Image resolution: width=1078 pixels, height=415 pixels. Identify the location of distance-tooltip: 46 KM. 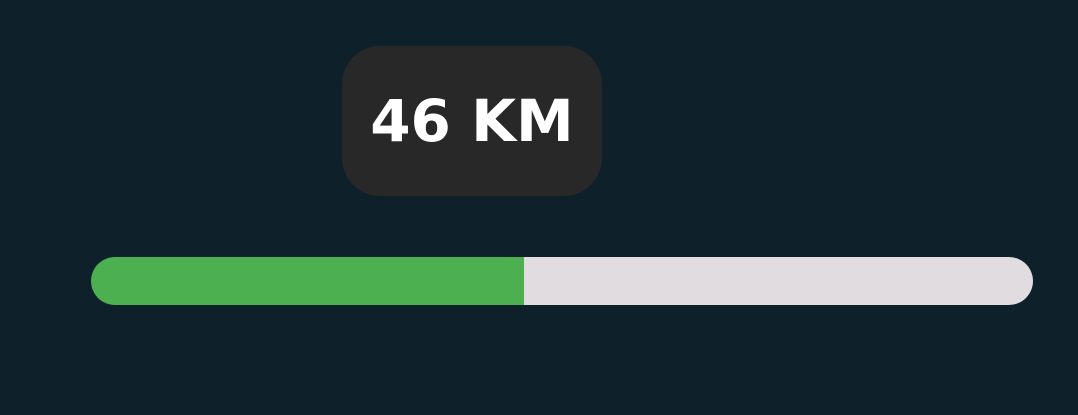
(472, 121).